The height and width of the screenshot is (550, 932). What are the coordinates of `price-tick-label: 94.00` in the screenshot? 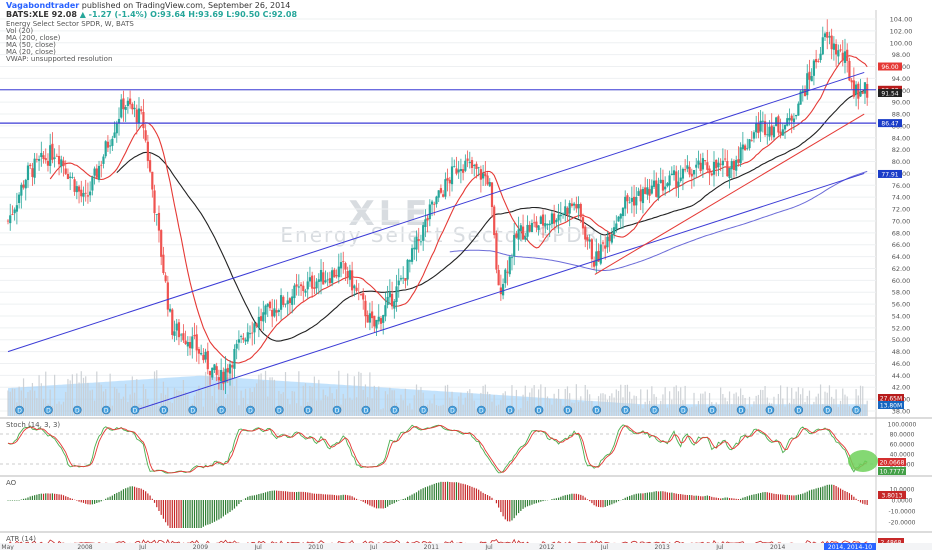 It's located at (901, 79).